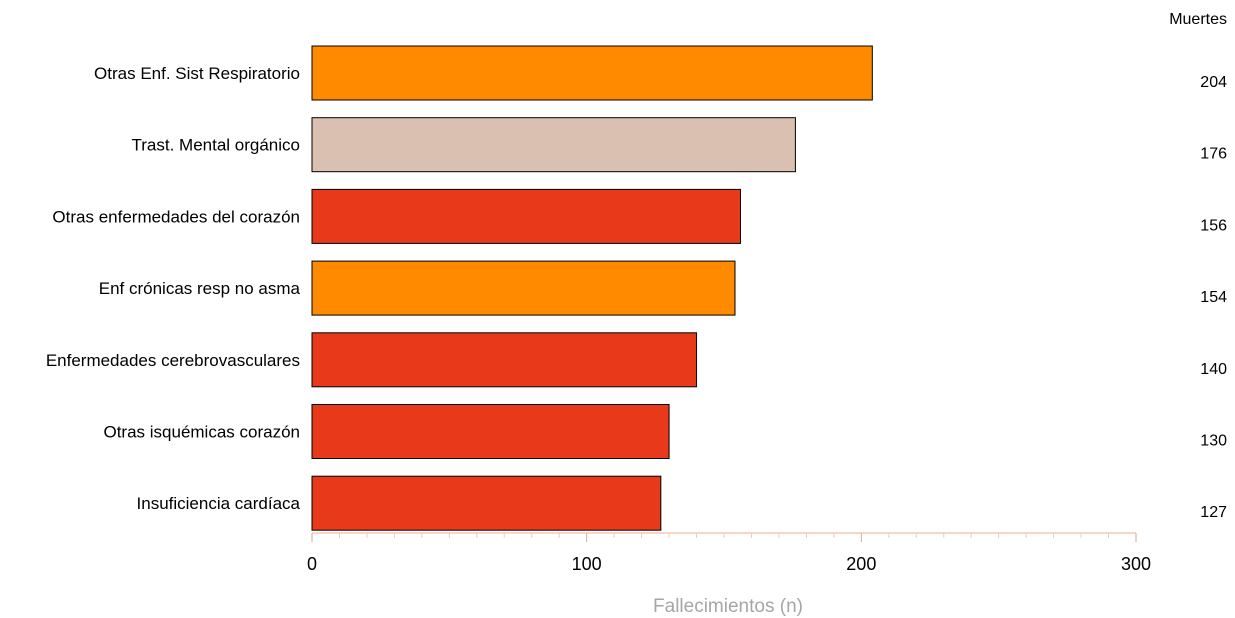  I want to click on x-tick-label: 200, so click(861, 564).